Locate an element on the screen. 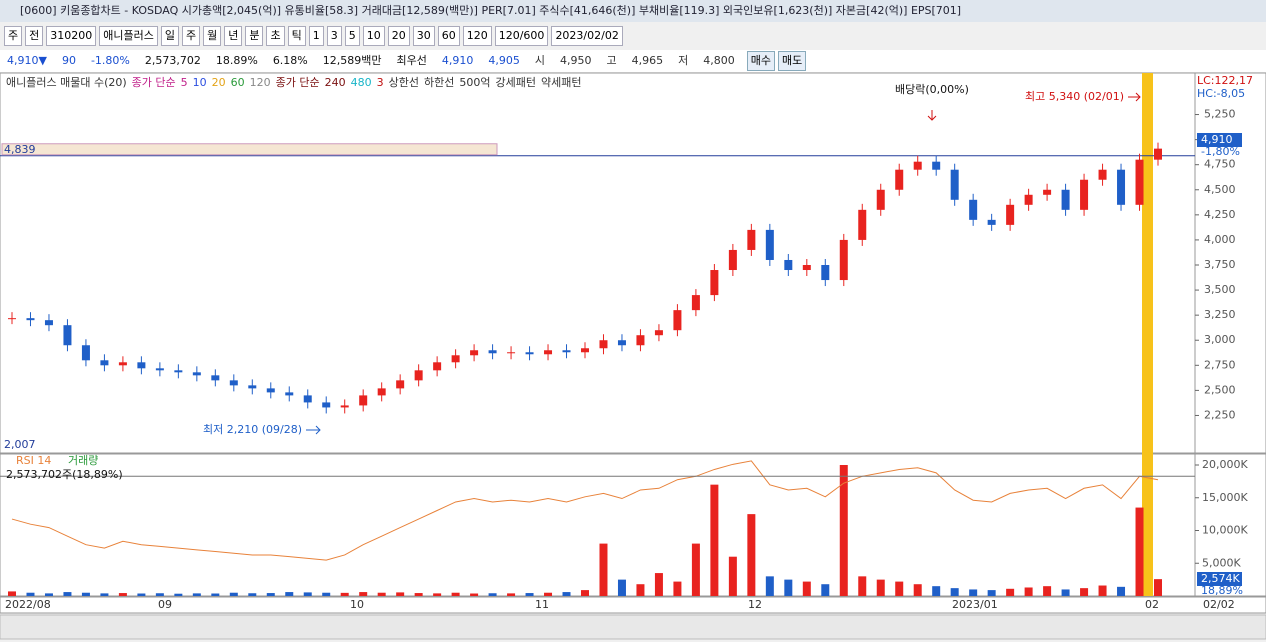  toolbar-button: 20 is located at coordinates (398, 36).